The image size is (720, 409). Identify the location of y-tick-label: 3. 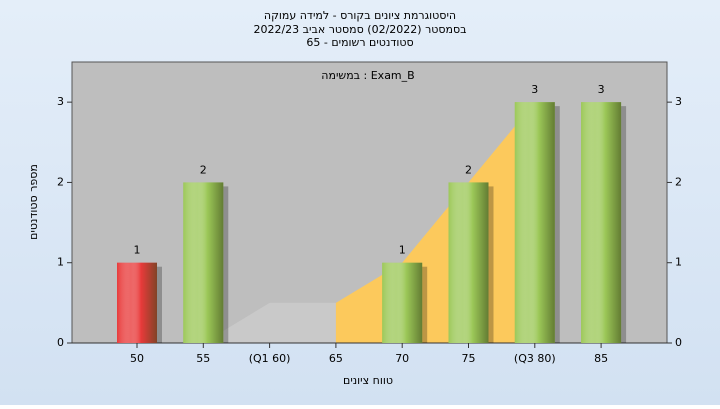
(60, 101).